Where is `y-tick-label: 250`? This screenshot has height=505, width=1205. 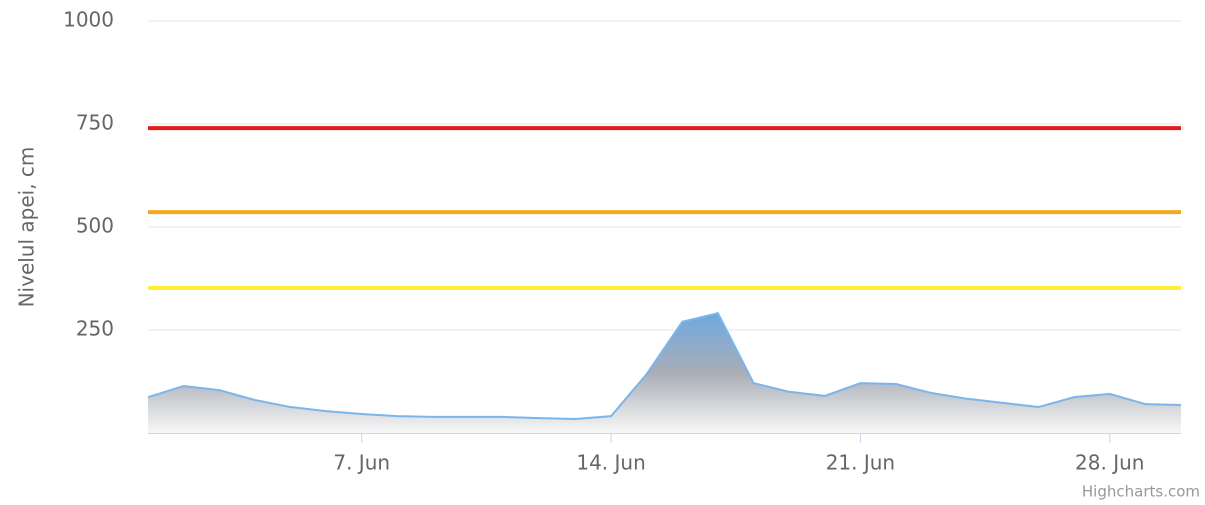 y-tick-label: 250 is located at coordinates (95, 329).